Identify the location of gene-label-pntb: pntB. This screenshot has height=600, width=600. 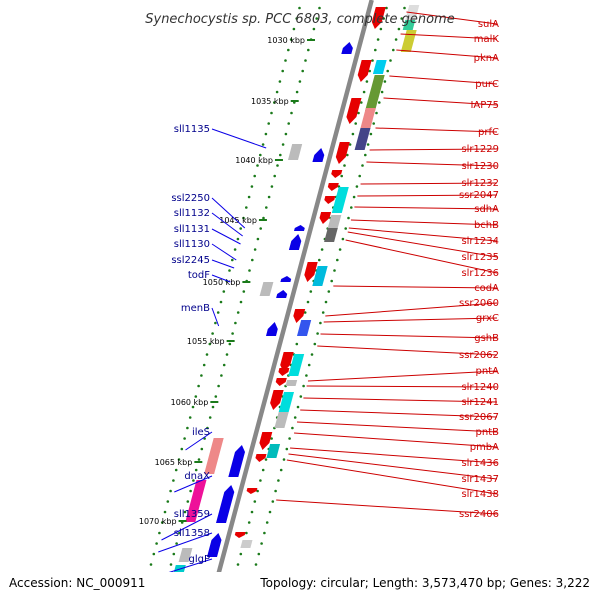
(488, 432).